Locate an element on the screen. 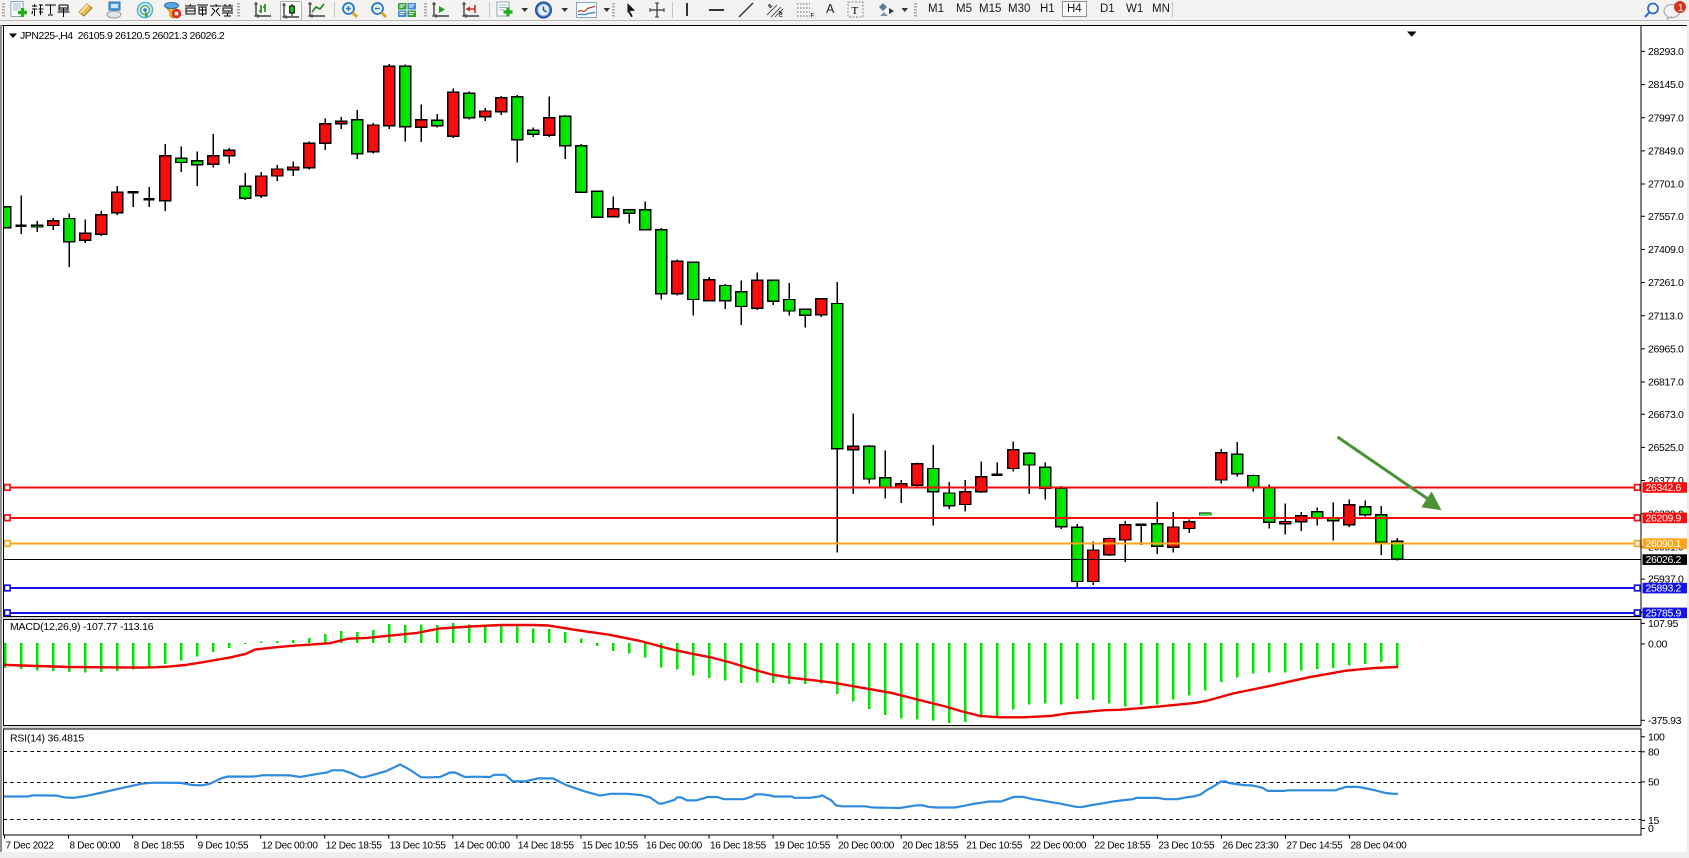 The image size is (1689, 858). svg-text: 21 Dec 10:55 is located at coordinates (994, 846).